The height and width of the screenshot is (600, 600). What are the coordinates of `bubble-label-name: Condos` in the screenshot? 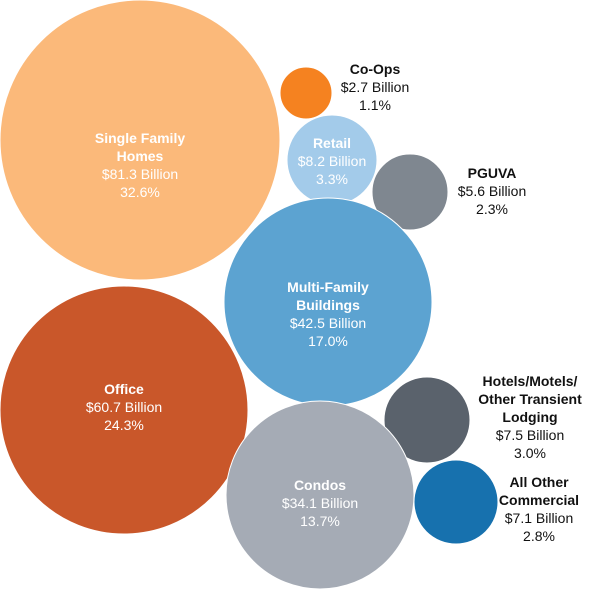 It's located at (320, 485).